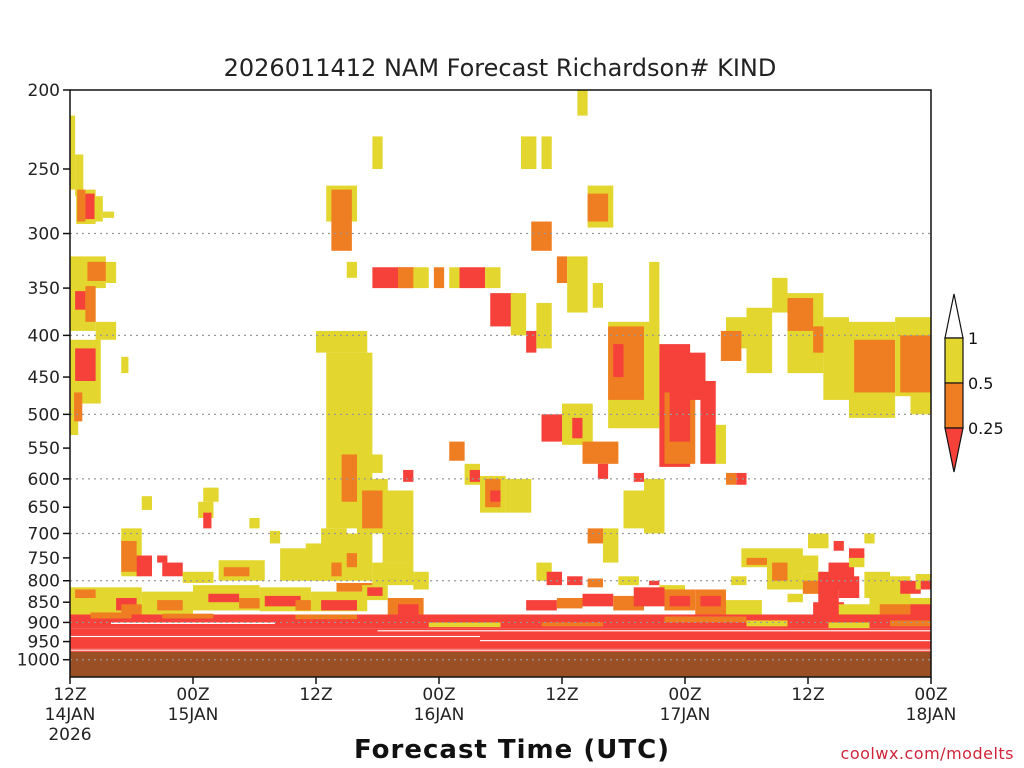  What do you see at coordinates (973, 338) in the screenshot?
I see `legend-label: 1` at bounding box center [973, 338].